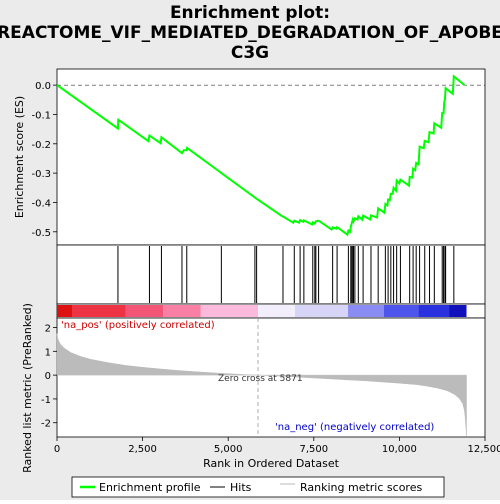  What do you see at coordinates (19, 157) in the screenshot?
I see `es-y-axis-label: Enrichment score (ES)` at bounding box center [19, 157].